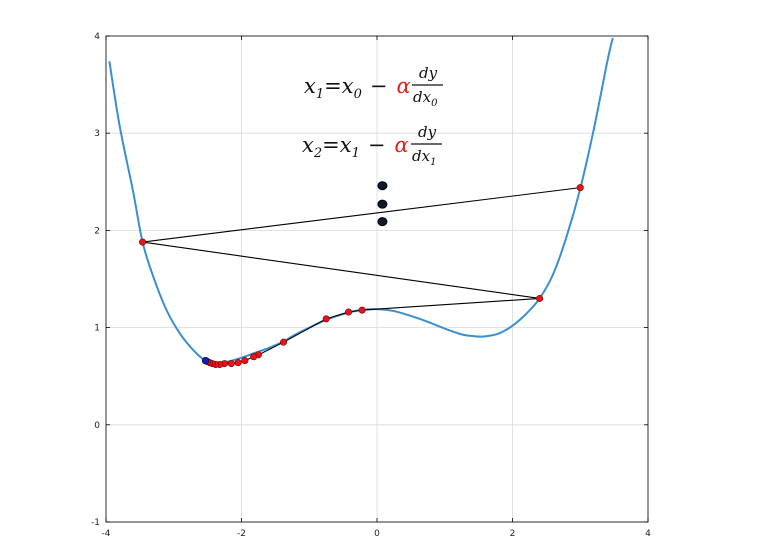 The width and height of the screenshot is (759, 548). Describe the element at coordinates (95, 523) in the screenshot. I see `y-tick-label: -1` at that location.